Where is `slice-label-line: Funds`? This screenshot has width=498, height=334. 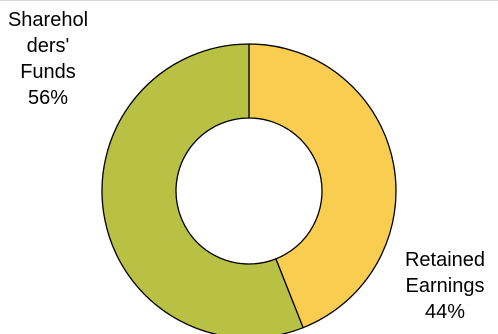 slice-label-line: Funds is located at coordinates (48, 72).